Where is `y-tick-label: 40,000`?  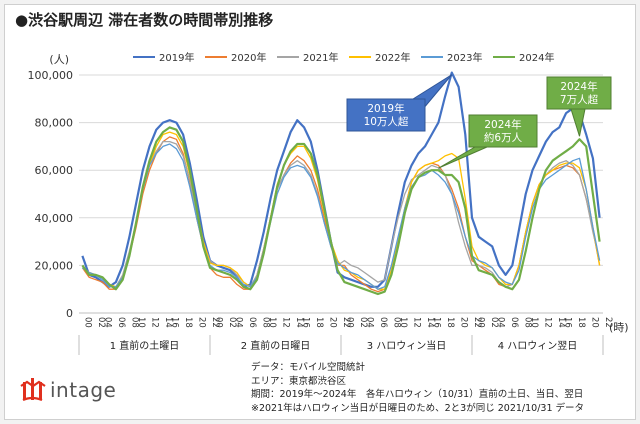
y-tick-label: 40,000 is located at coordinates (54, 218).